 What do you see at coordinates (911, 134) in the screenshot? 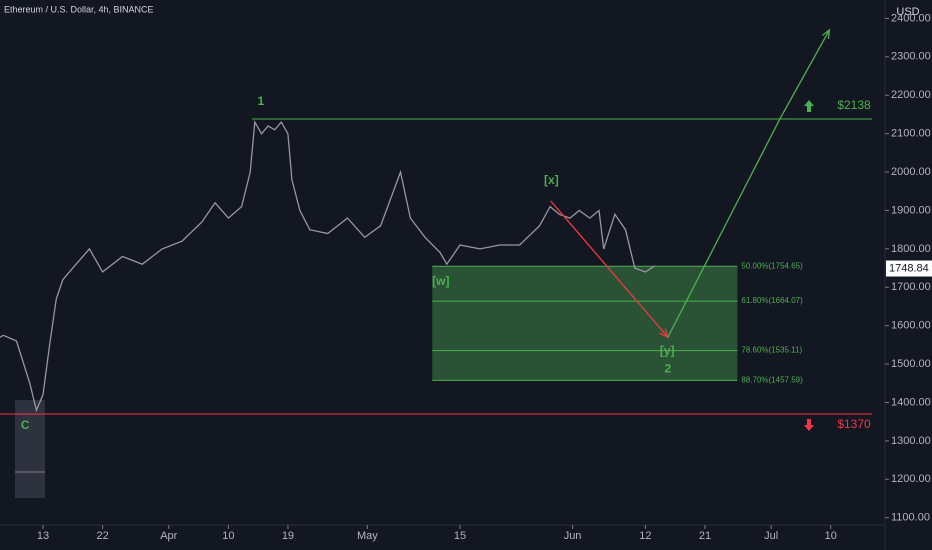
I see `y-tick-label: 2100.00` at bounding box center [911, 134].